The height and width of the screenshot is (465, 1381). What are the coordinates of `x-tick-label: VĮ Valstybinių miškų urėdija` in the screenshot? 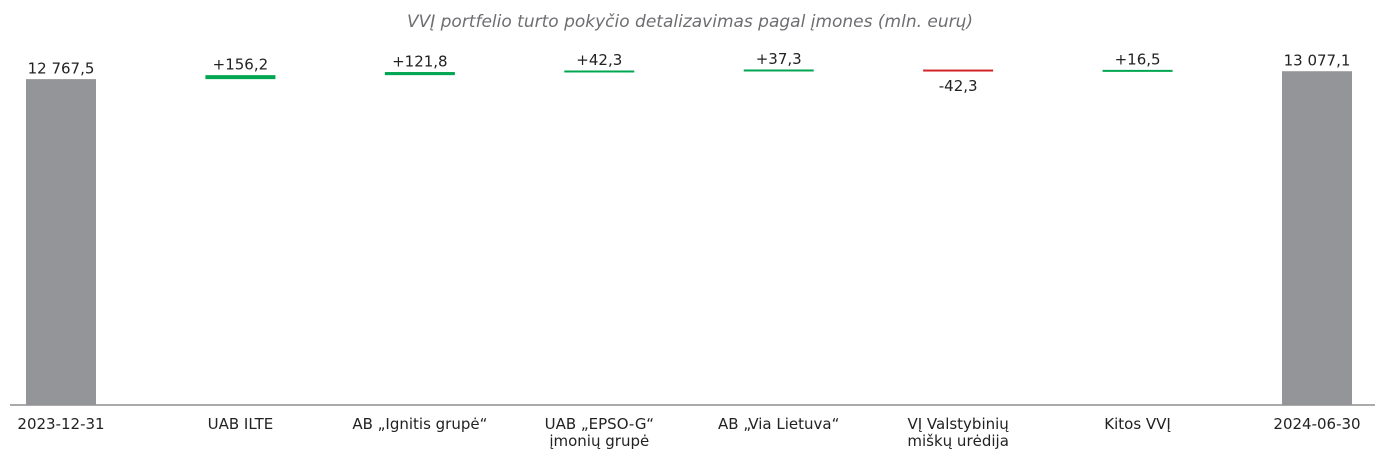 It's located at (958, 432).